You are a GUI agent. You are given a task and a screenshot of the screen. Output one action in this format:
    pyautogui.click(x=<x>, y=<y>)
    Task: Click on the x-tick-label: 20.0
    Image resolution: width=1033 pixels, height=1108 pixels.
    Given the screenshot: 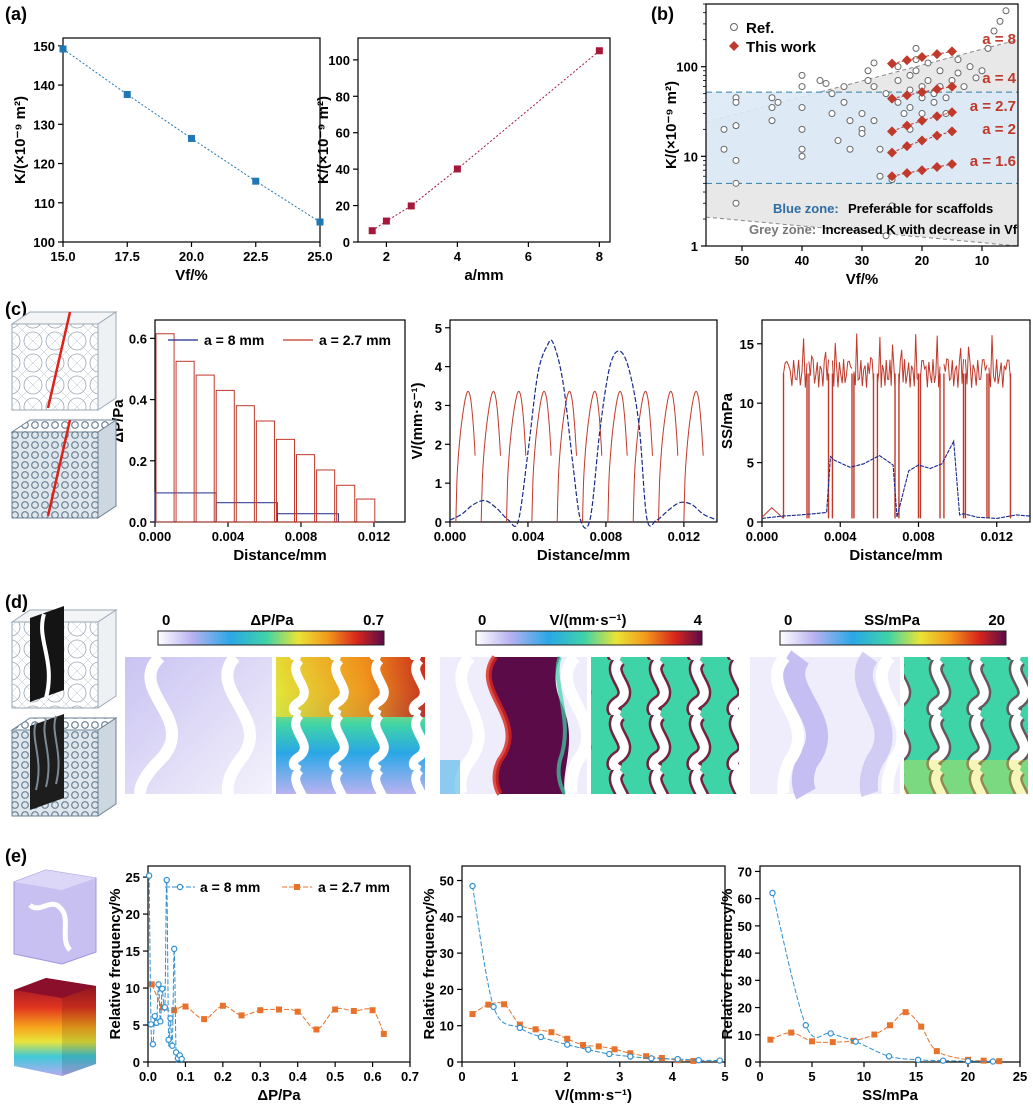 What is the action you would take?
    pyautogui.click(x=191, y=256)
    